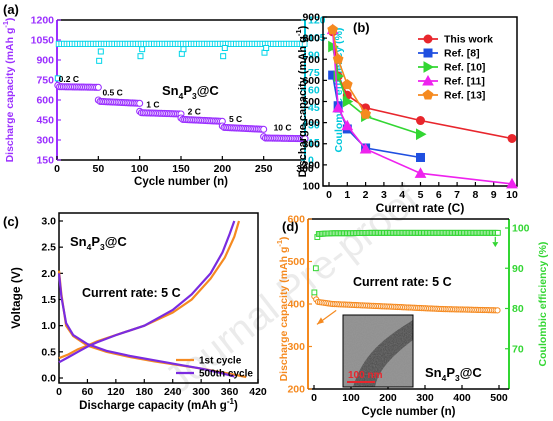 This screenshot has height=421, width=553. I want to click on legend-label: Ref. [10], so click(464, 68).